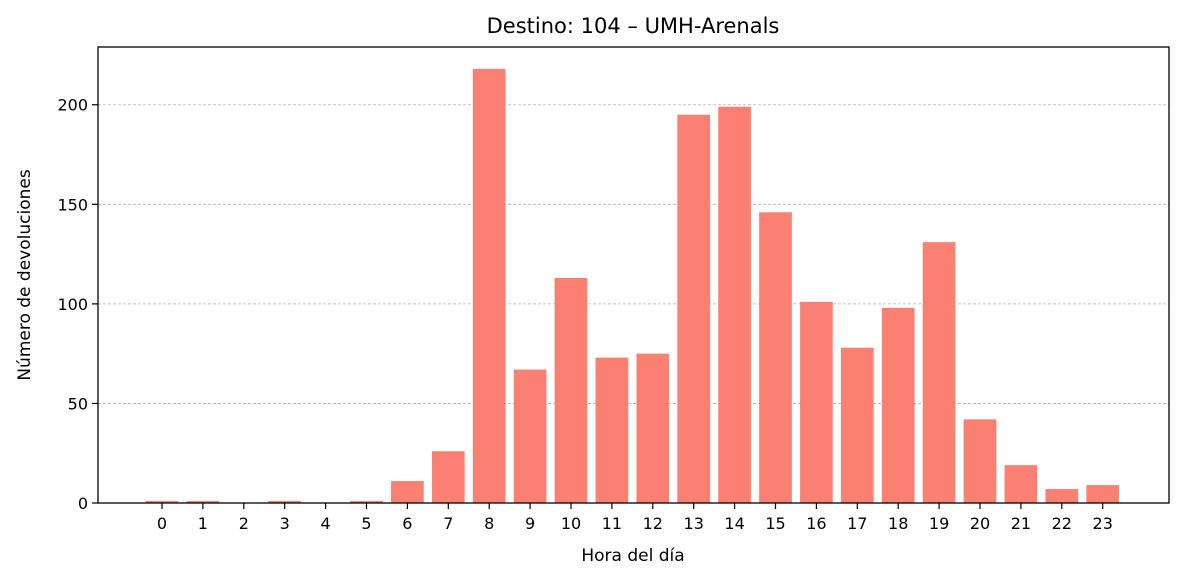 The width and height of the screenshot is (1184, 581). I want to click on x-tick-label: 1, so click(203, 523).